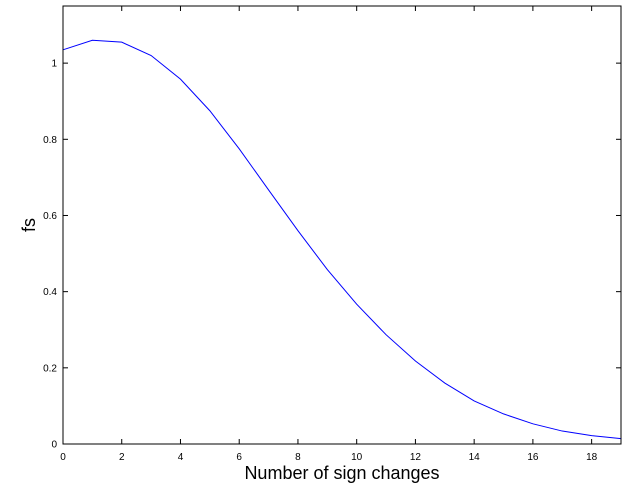 The width and height of the screenshot is (636, 488). Describe the element at coordinates (298, 457) in the screenshot. I see `x-tick-label: 8` at that location.